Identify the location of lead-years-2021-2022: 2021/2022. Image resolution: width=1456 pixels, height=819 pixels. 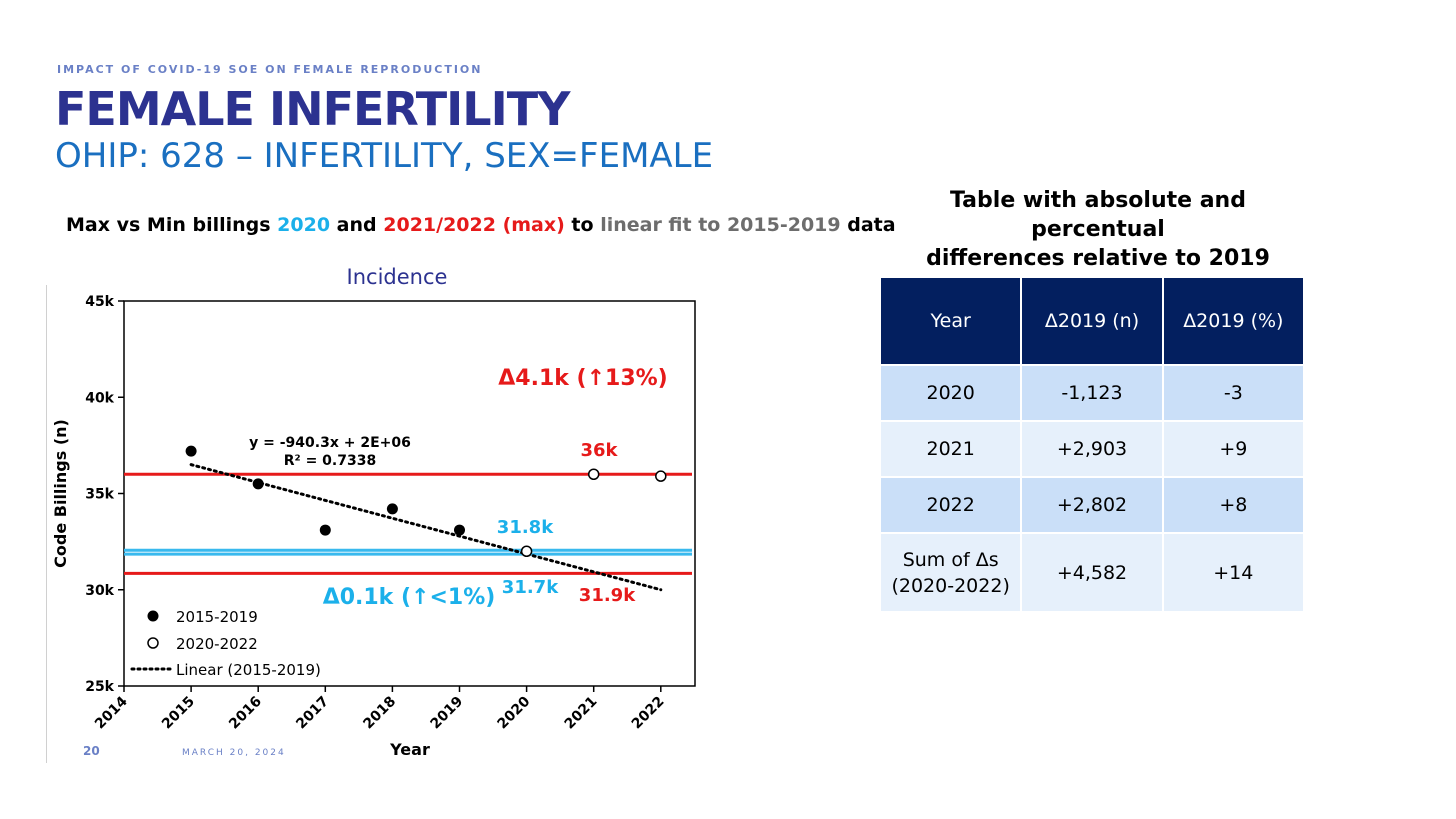
(439, 225).